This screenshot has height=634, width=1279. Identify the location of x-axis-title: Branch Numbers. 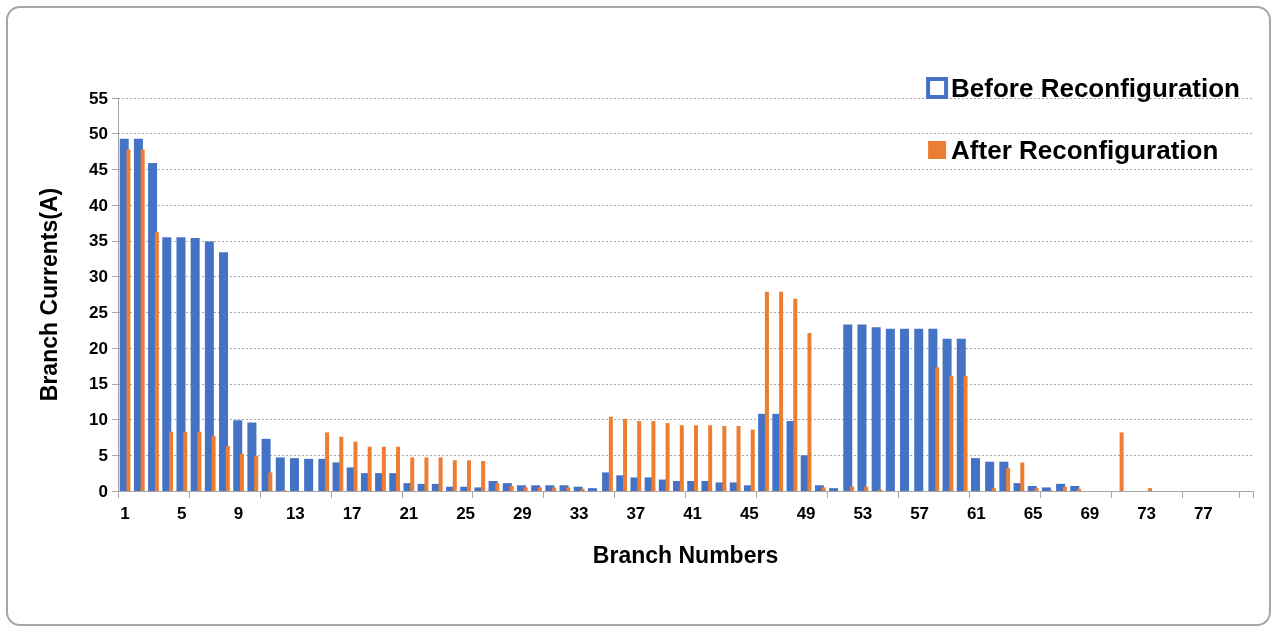
(685, 554).